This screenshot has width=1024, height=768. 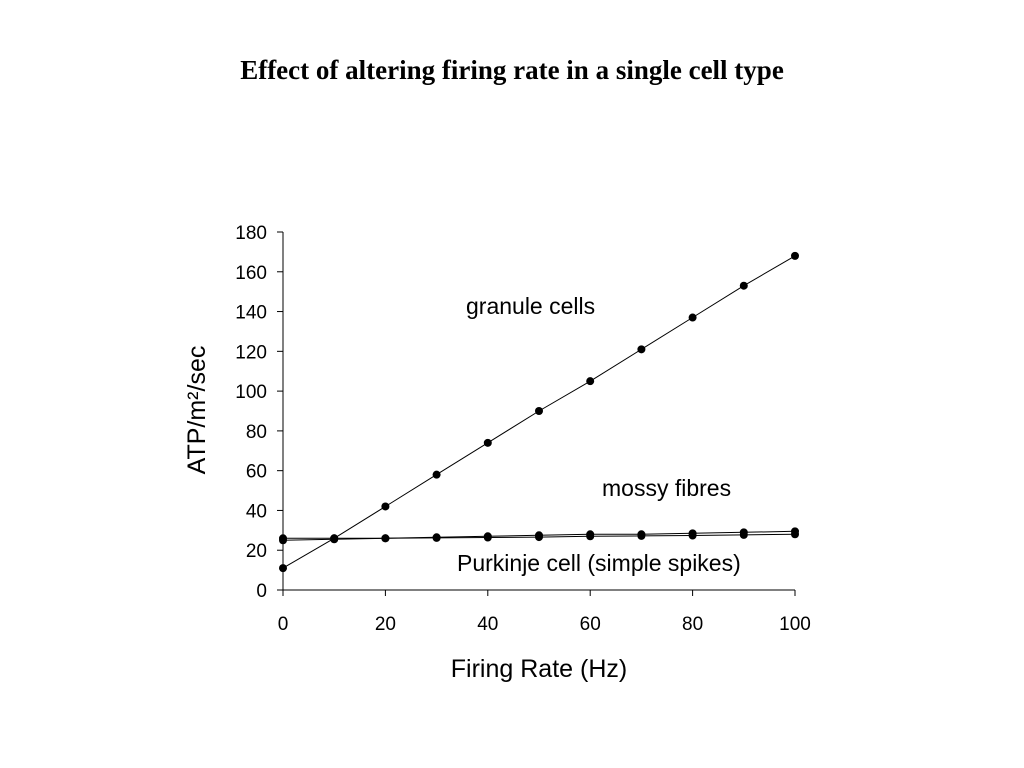 What do you see at coordinates (251, 352) in the screenshot?
I see `y-tick-label: 120` at bounding box center [251, 352].